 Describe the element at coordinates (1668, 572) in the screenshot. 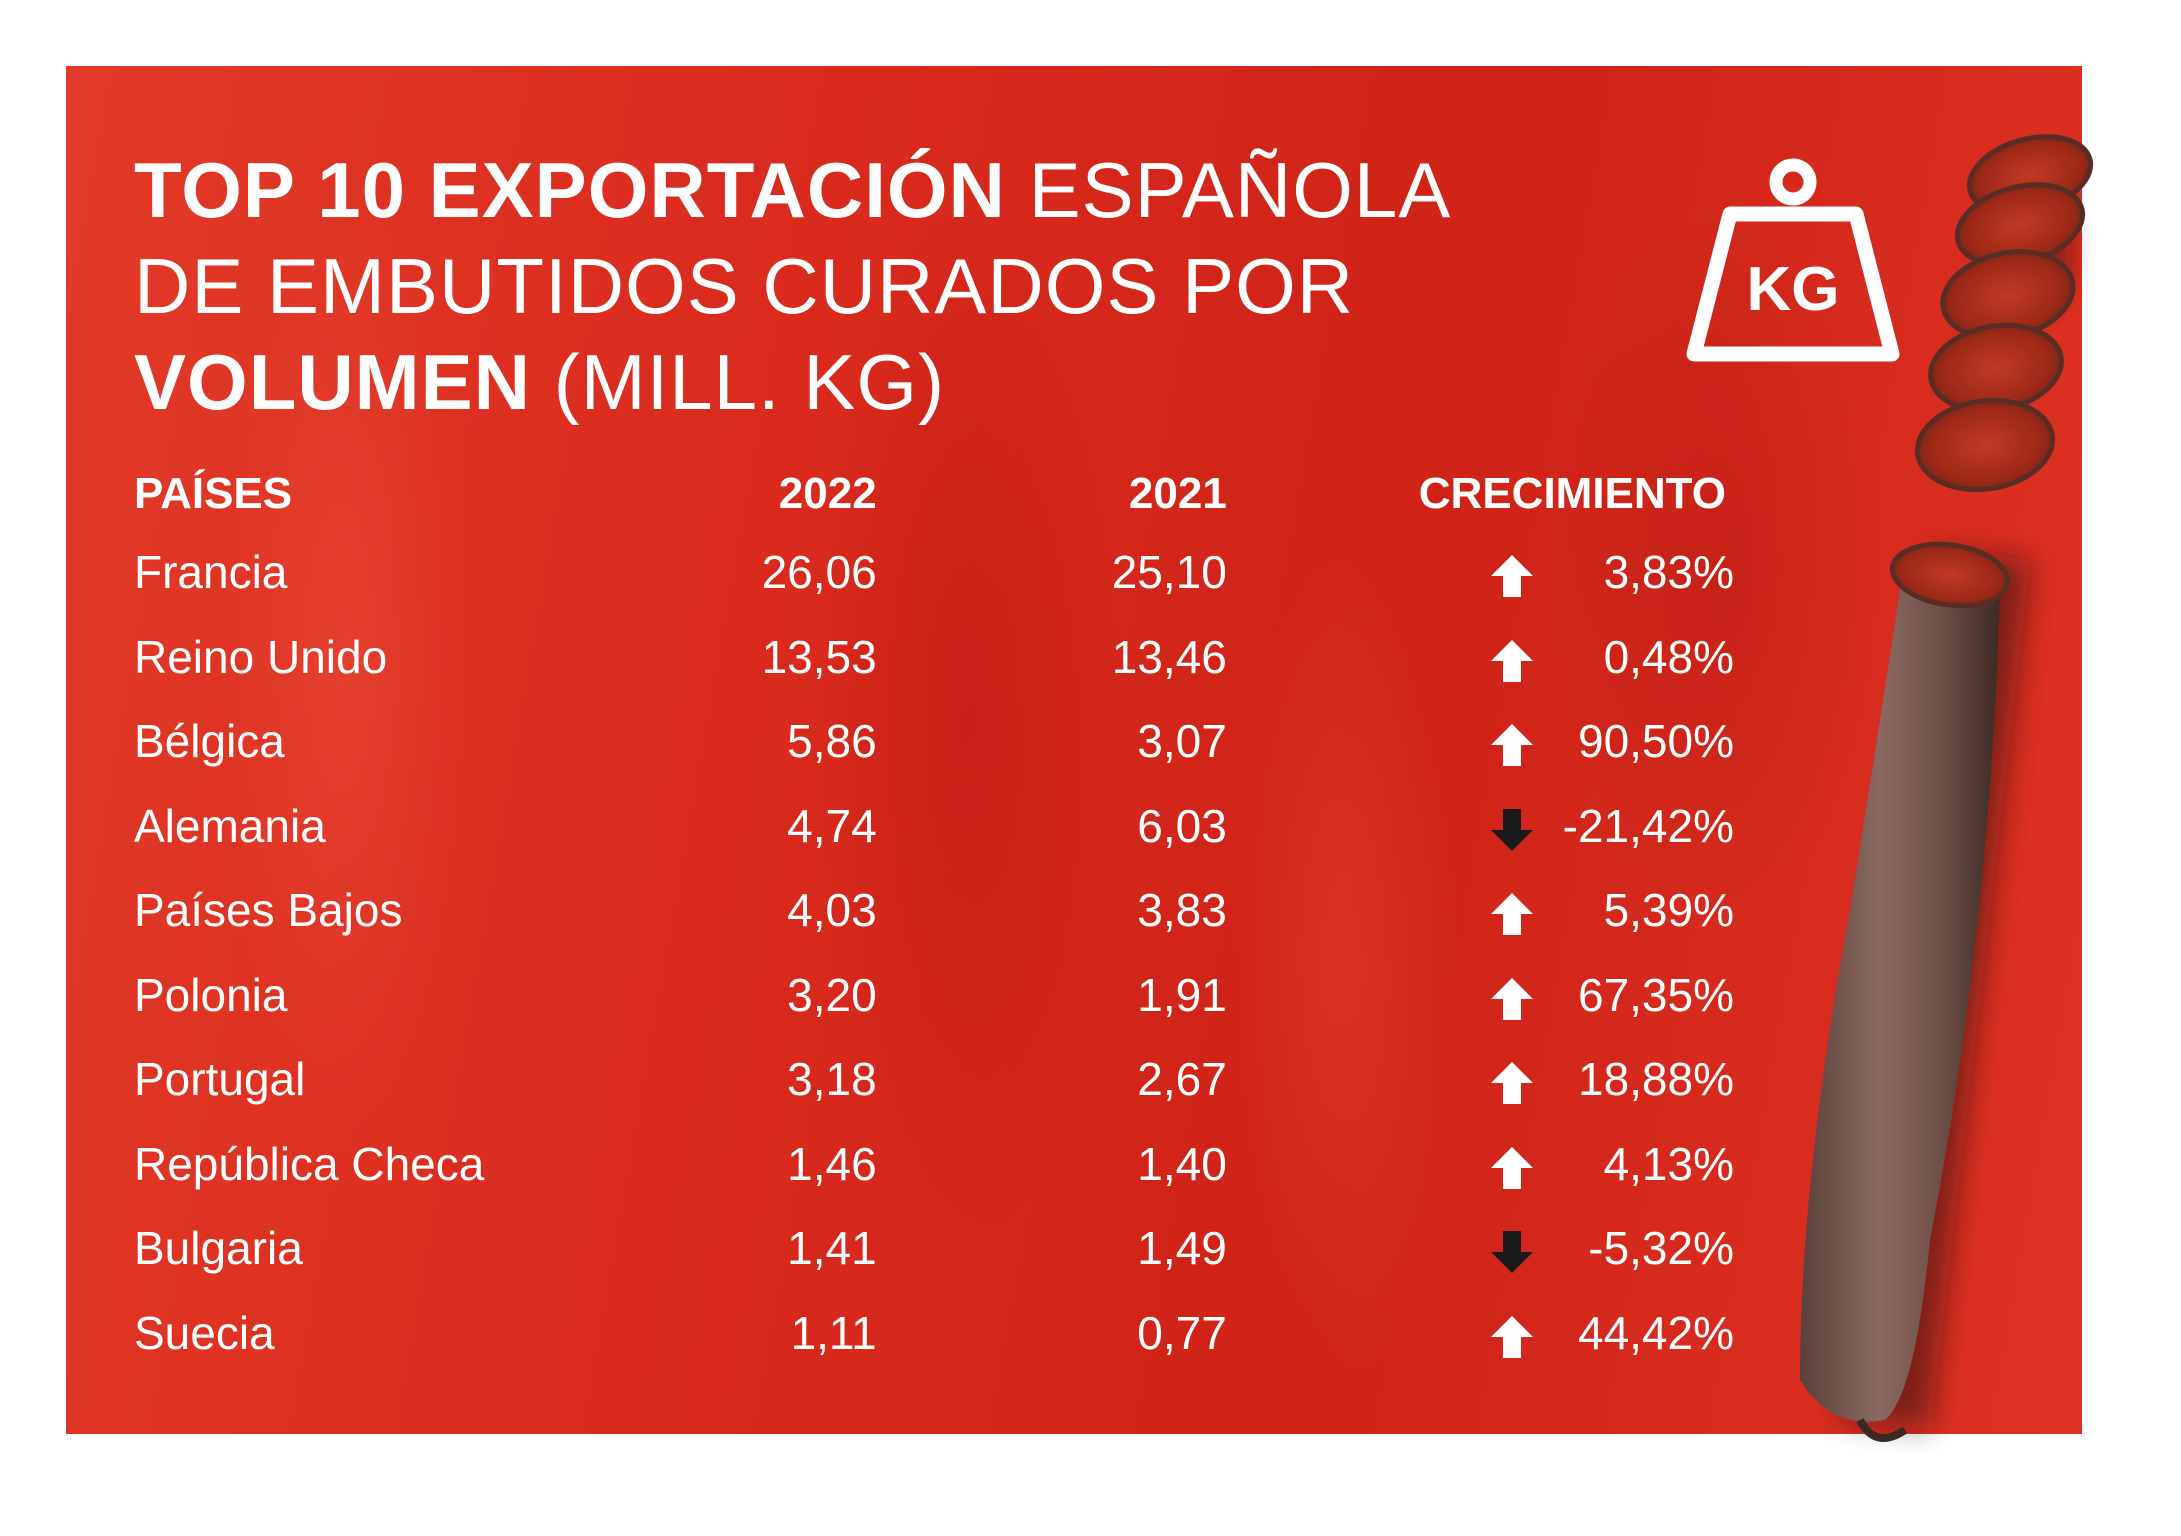

I see `cell-growth: 3,83%` at that location.